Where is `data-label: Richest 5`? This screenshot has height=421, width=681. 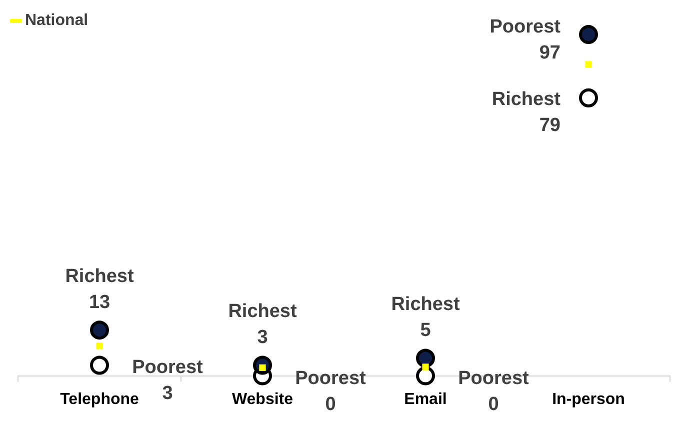
data-label: Richest 5 is located at coordinates (425, 318).